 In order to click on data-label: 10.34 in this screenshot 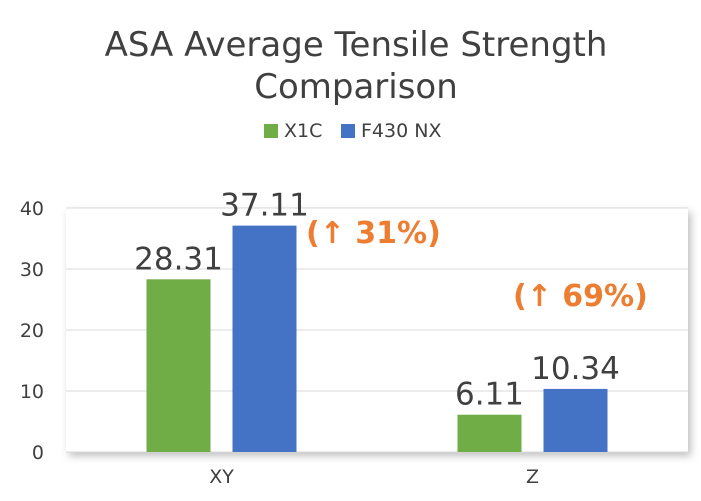, I will do `click(575, 369)`.